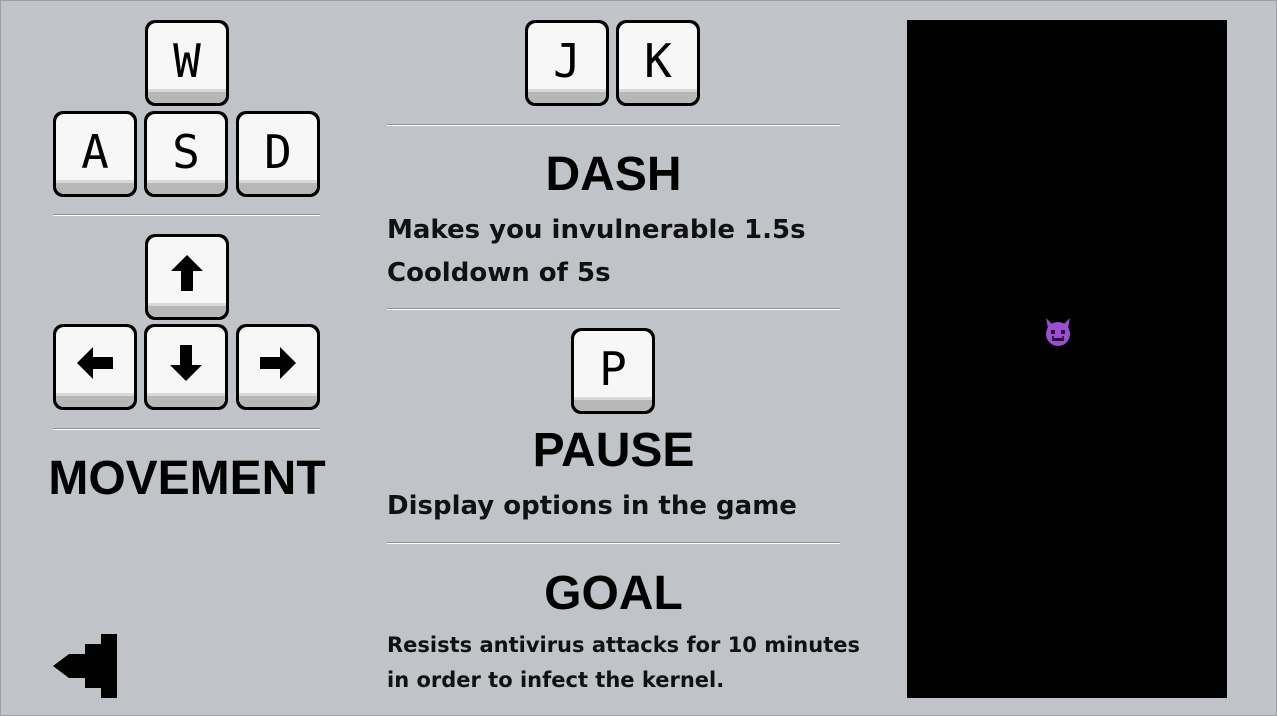 This screenshot has height=716, width=1277. I want to click on key-a-label: A, so click(95, 152).